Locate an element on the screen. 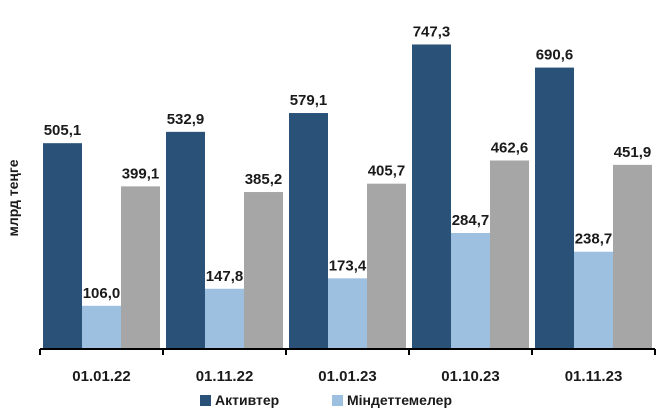  x-tick-label-4: 01.11.23 is located at coordinates (594, 376).